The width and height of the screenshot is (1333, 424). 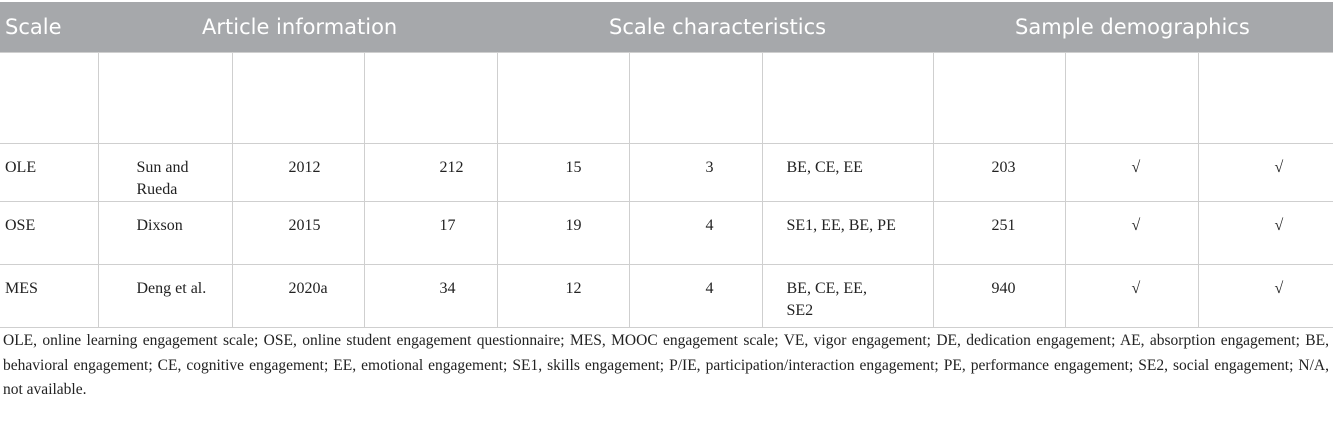 I want to click on table-cell: BE, CE, EE, SE2, so click(x=847, y=296).